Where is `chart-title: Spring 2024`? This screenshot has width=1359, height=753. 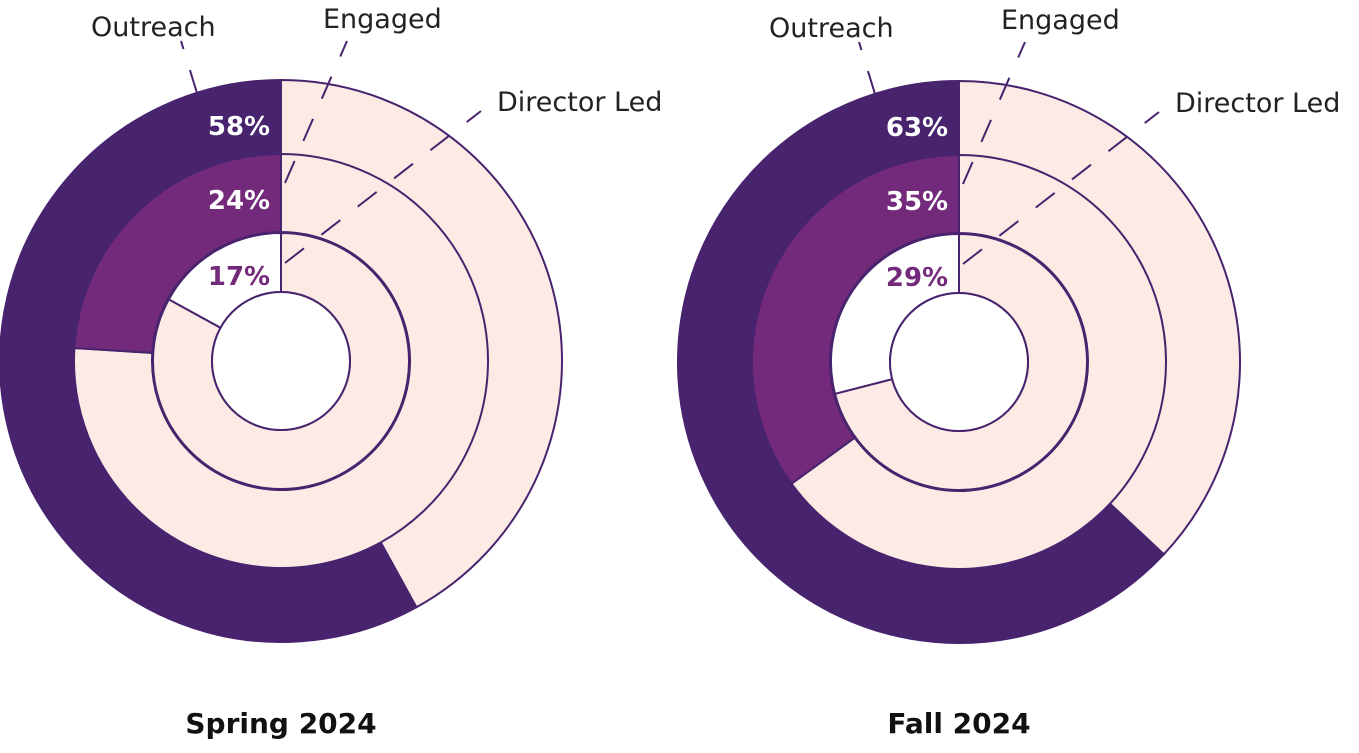
chart-title: Spring 2024 is located at coordinates (280, 723).